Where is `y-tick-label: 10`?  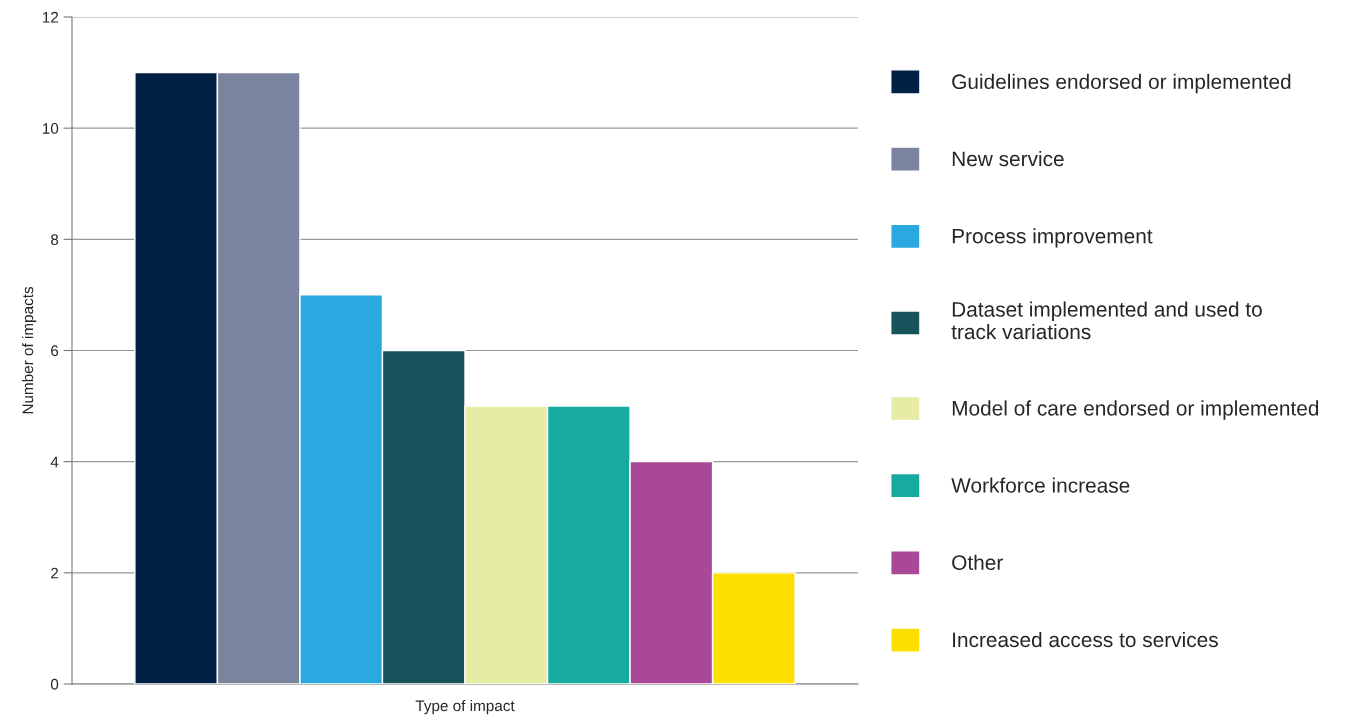
y-tick-label: 10 is located at coordinates (50, 128).